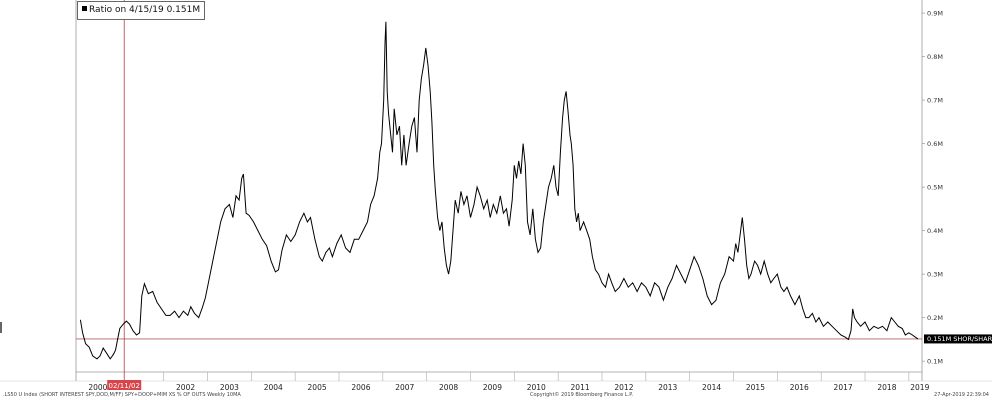 The width and height of the screenshot is (992, 400). What do you see at coordinates (799, 387) in the screenshot?
I see `x-tick-label: 2016` at bounding box center [799, 387].